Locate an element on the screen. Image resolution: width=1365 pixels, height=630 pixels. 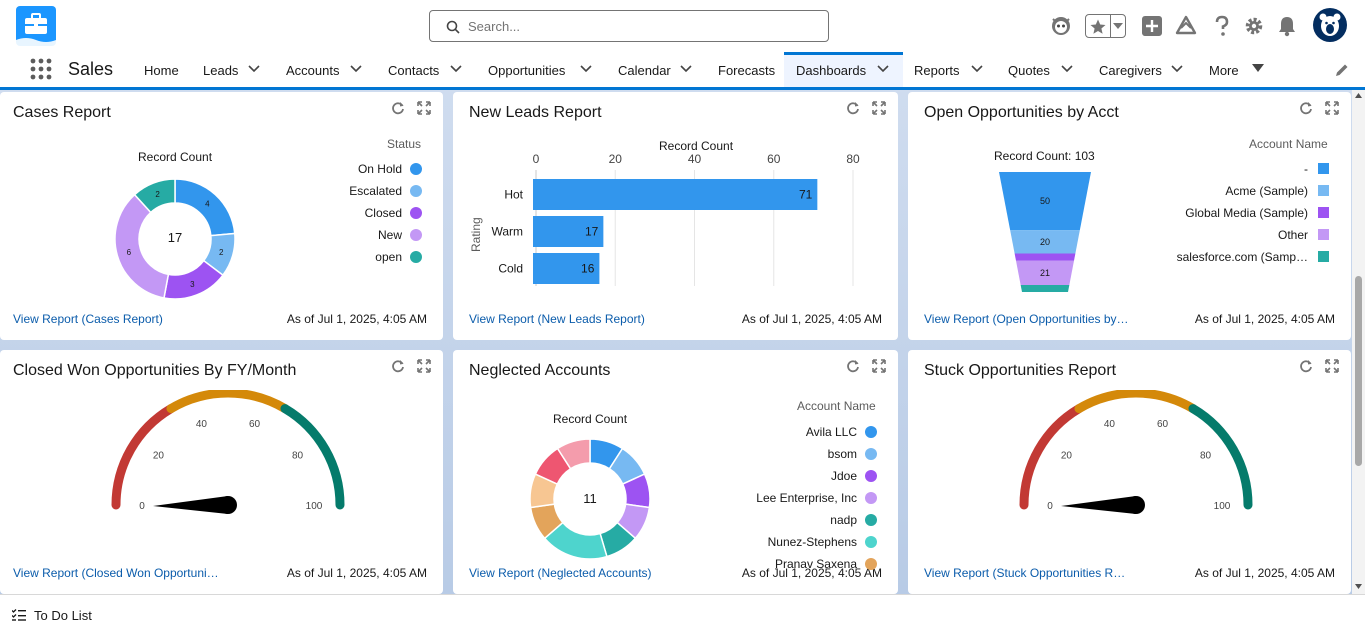
scrollbar-thumb is located at coordinates (1358, 371).